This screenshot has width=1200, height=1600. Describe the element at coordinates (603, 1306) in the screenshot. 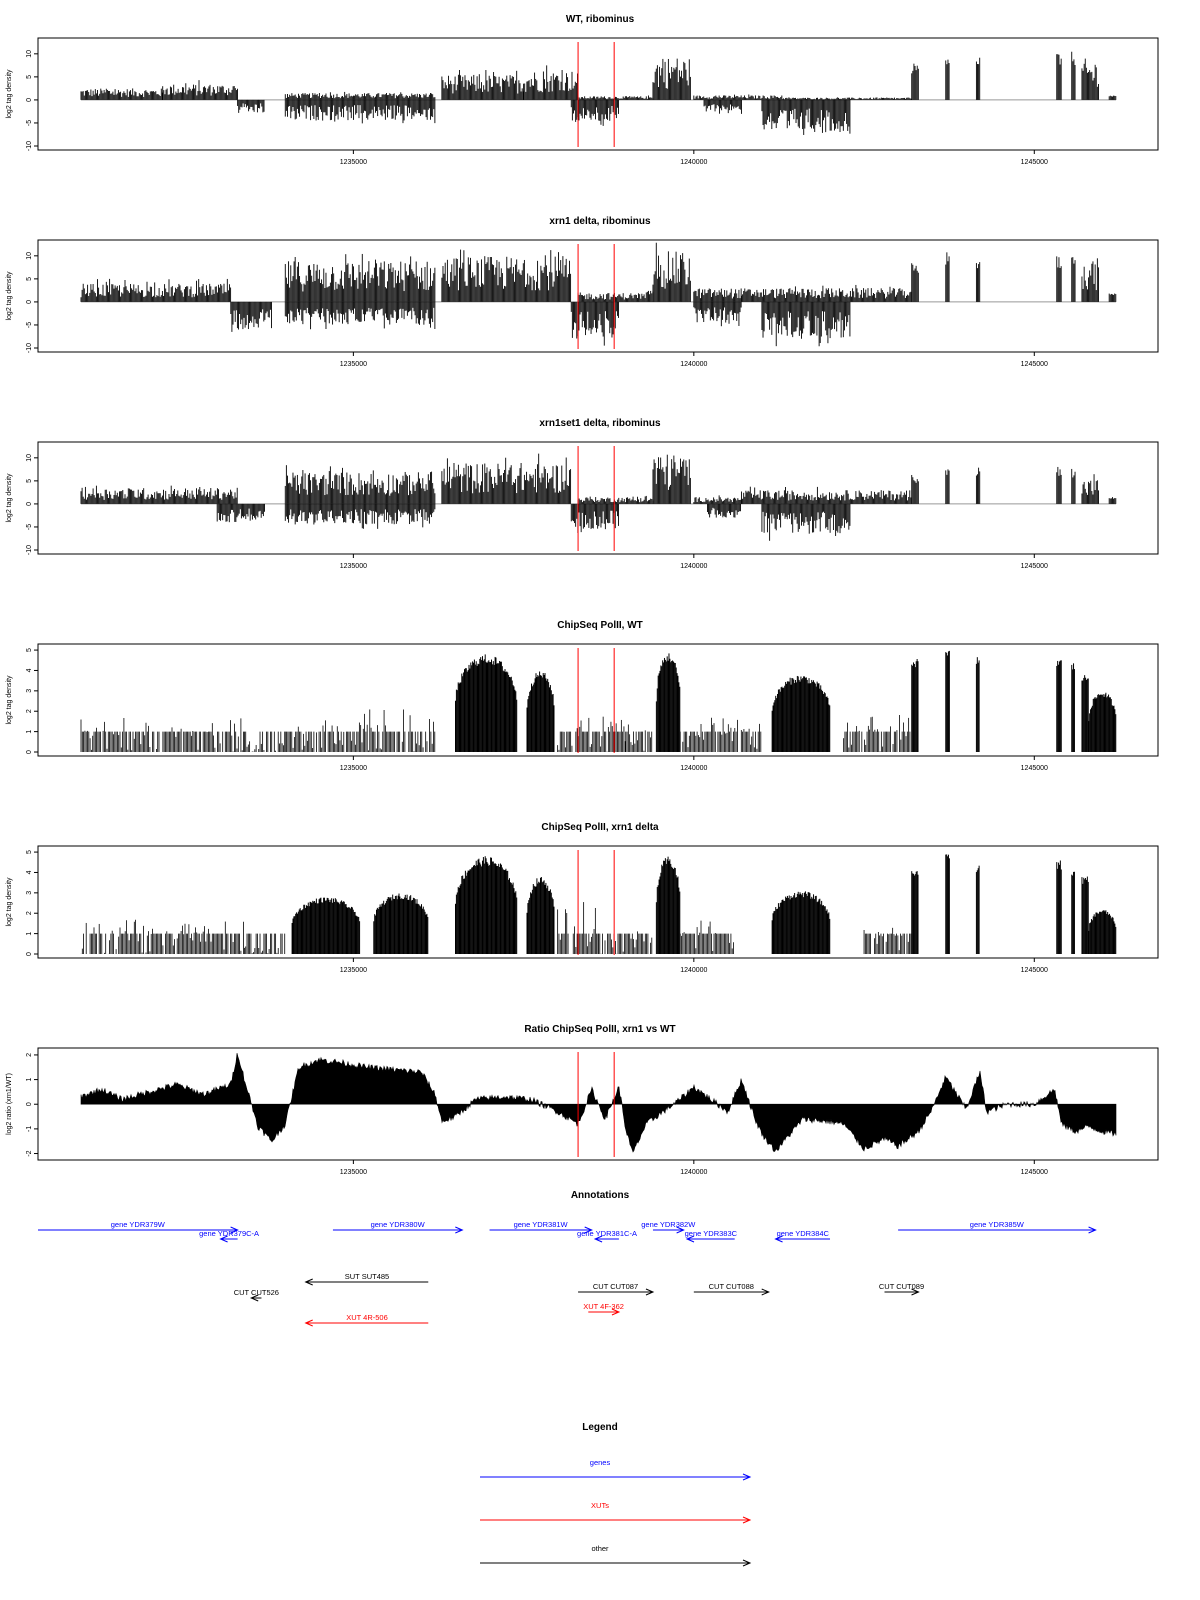

I see `annotation-label: XUT 4F-362` at that location.